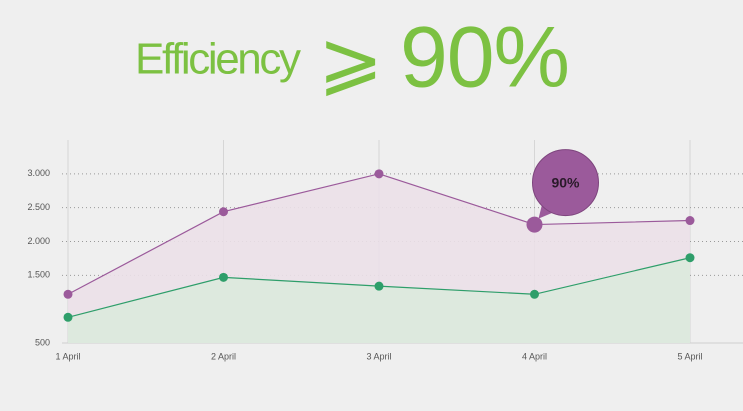 The width and height of the screenshot is (743, 411). I want to click on y-tick-label: 1.500, so click(38, 275).